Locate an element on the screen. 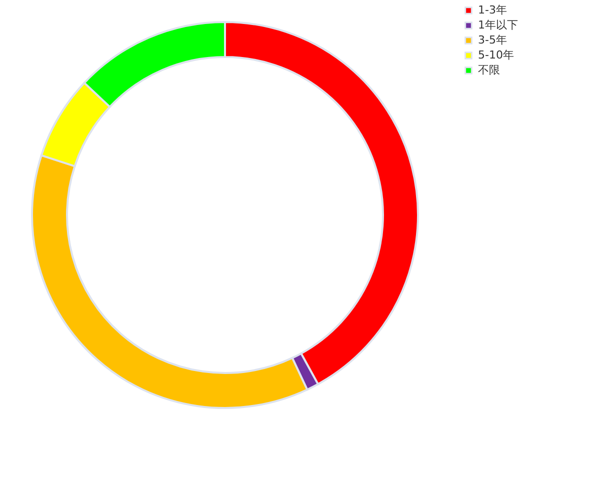  legend-label: 1年以下 is located at coordinates (498, 25).